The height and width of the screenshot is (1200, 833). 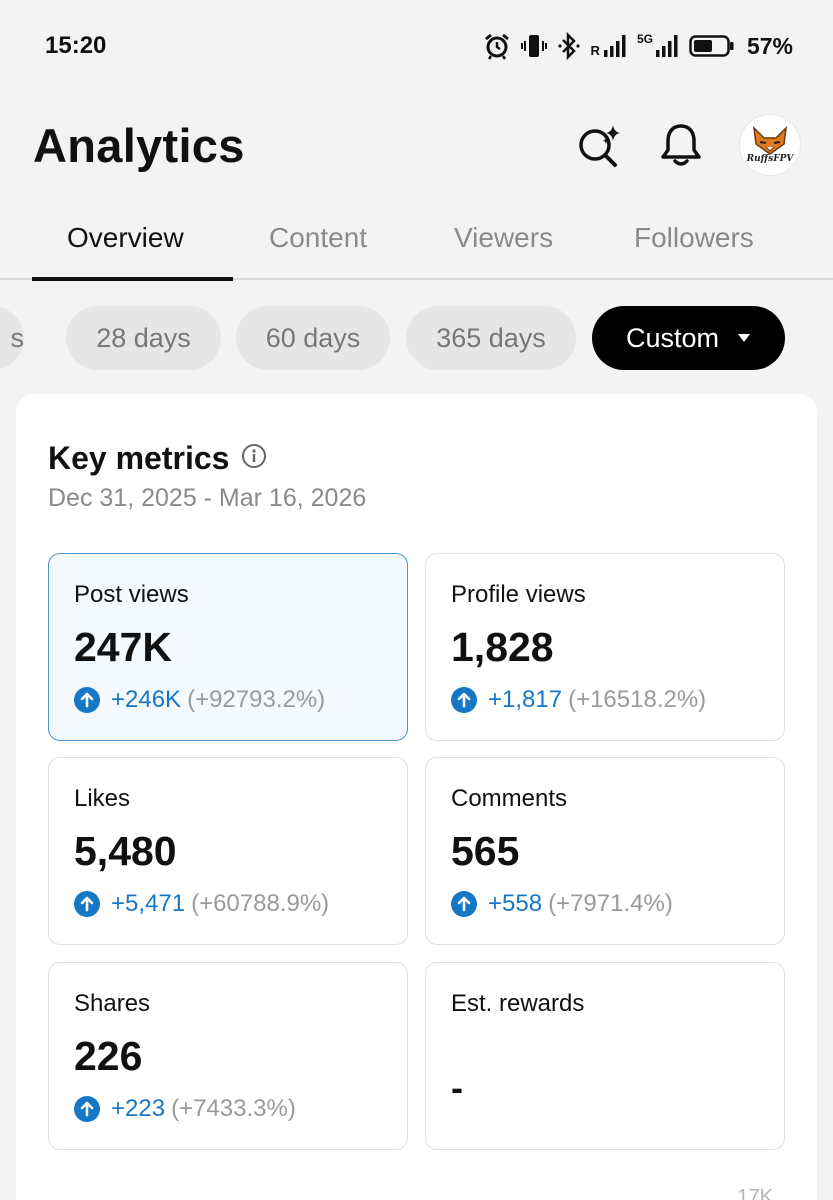 What do you see at coordinates (457, 1087) in the screenshot?
I see `metric-value: -` at bounding box center [457, 1087].